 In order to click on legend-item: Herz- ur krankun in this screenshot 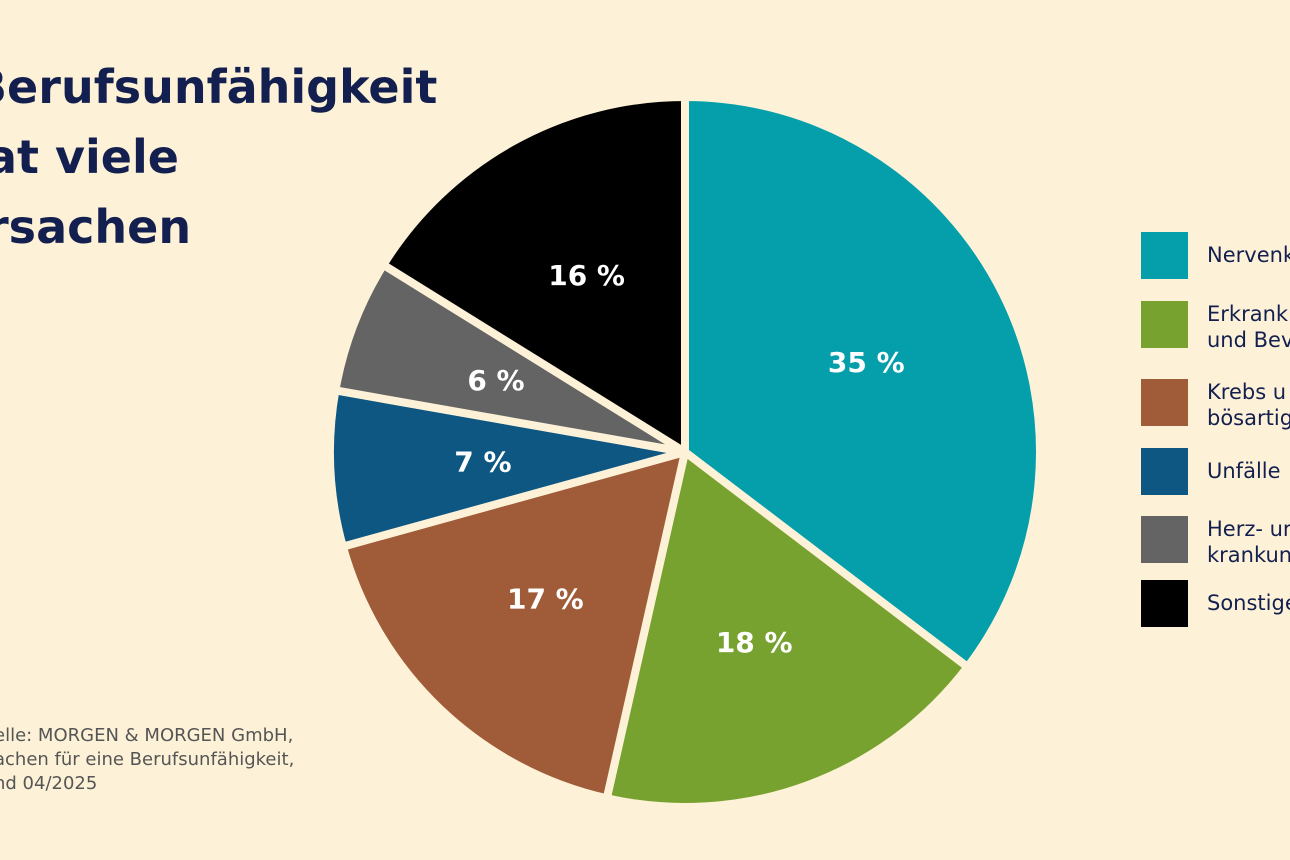, I will do `click(1215, 542)`.